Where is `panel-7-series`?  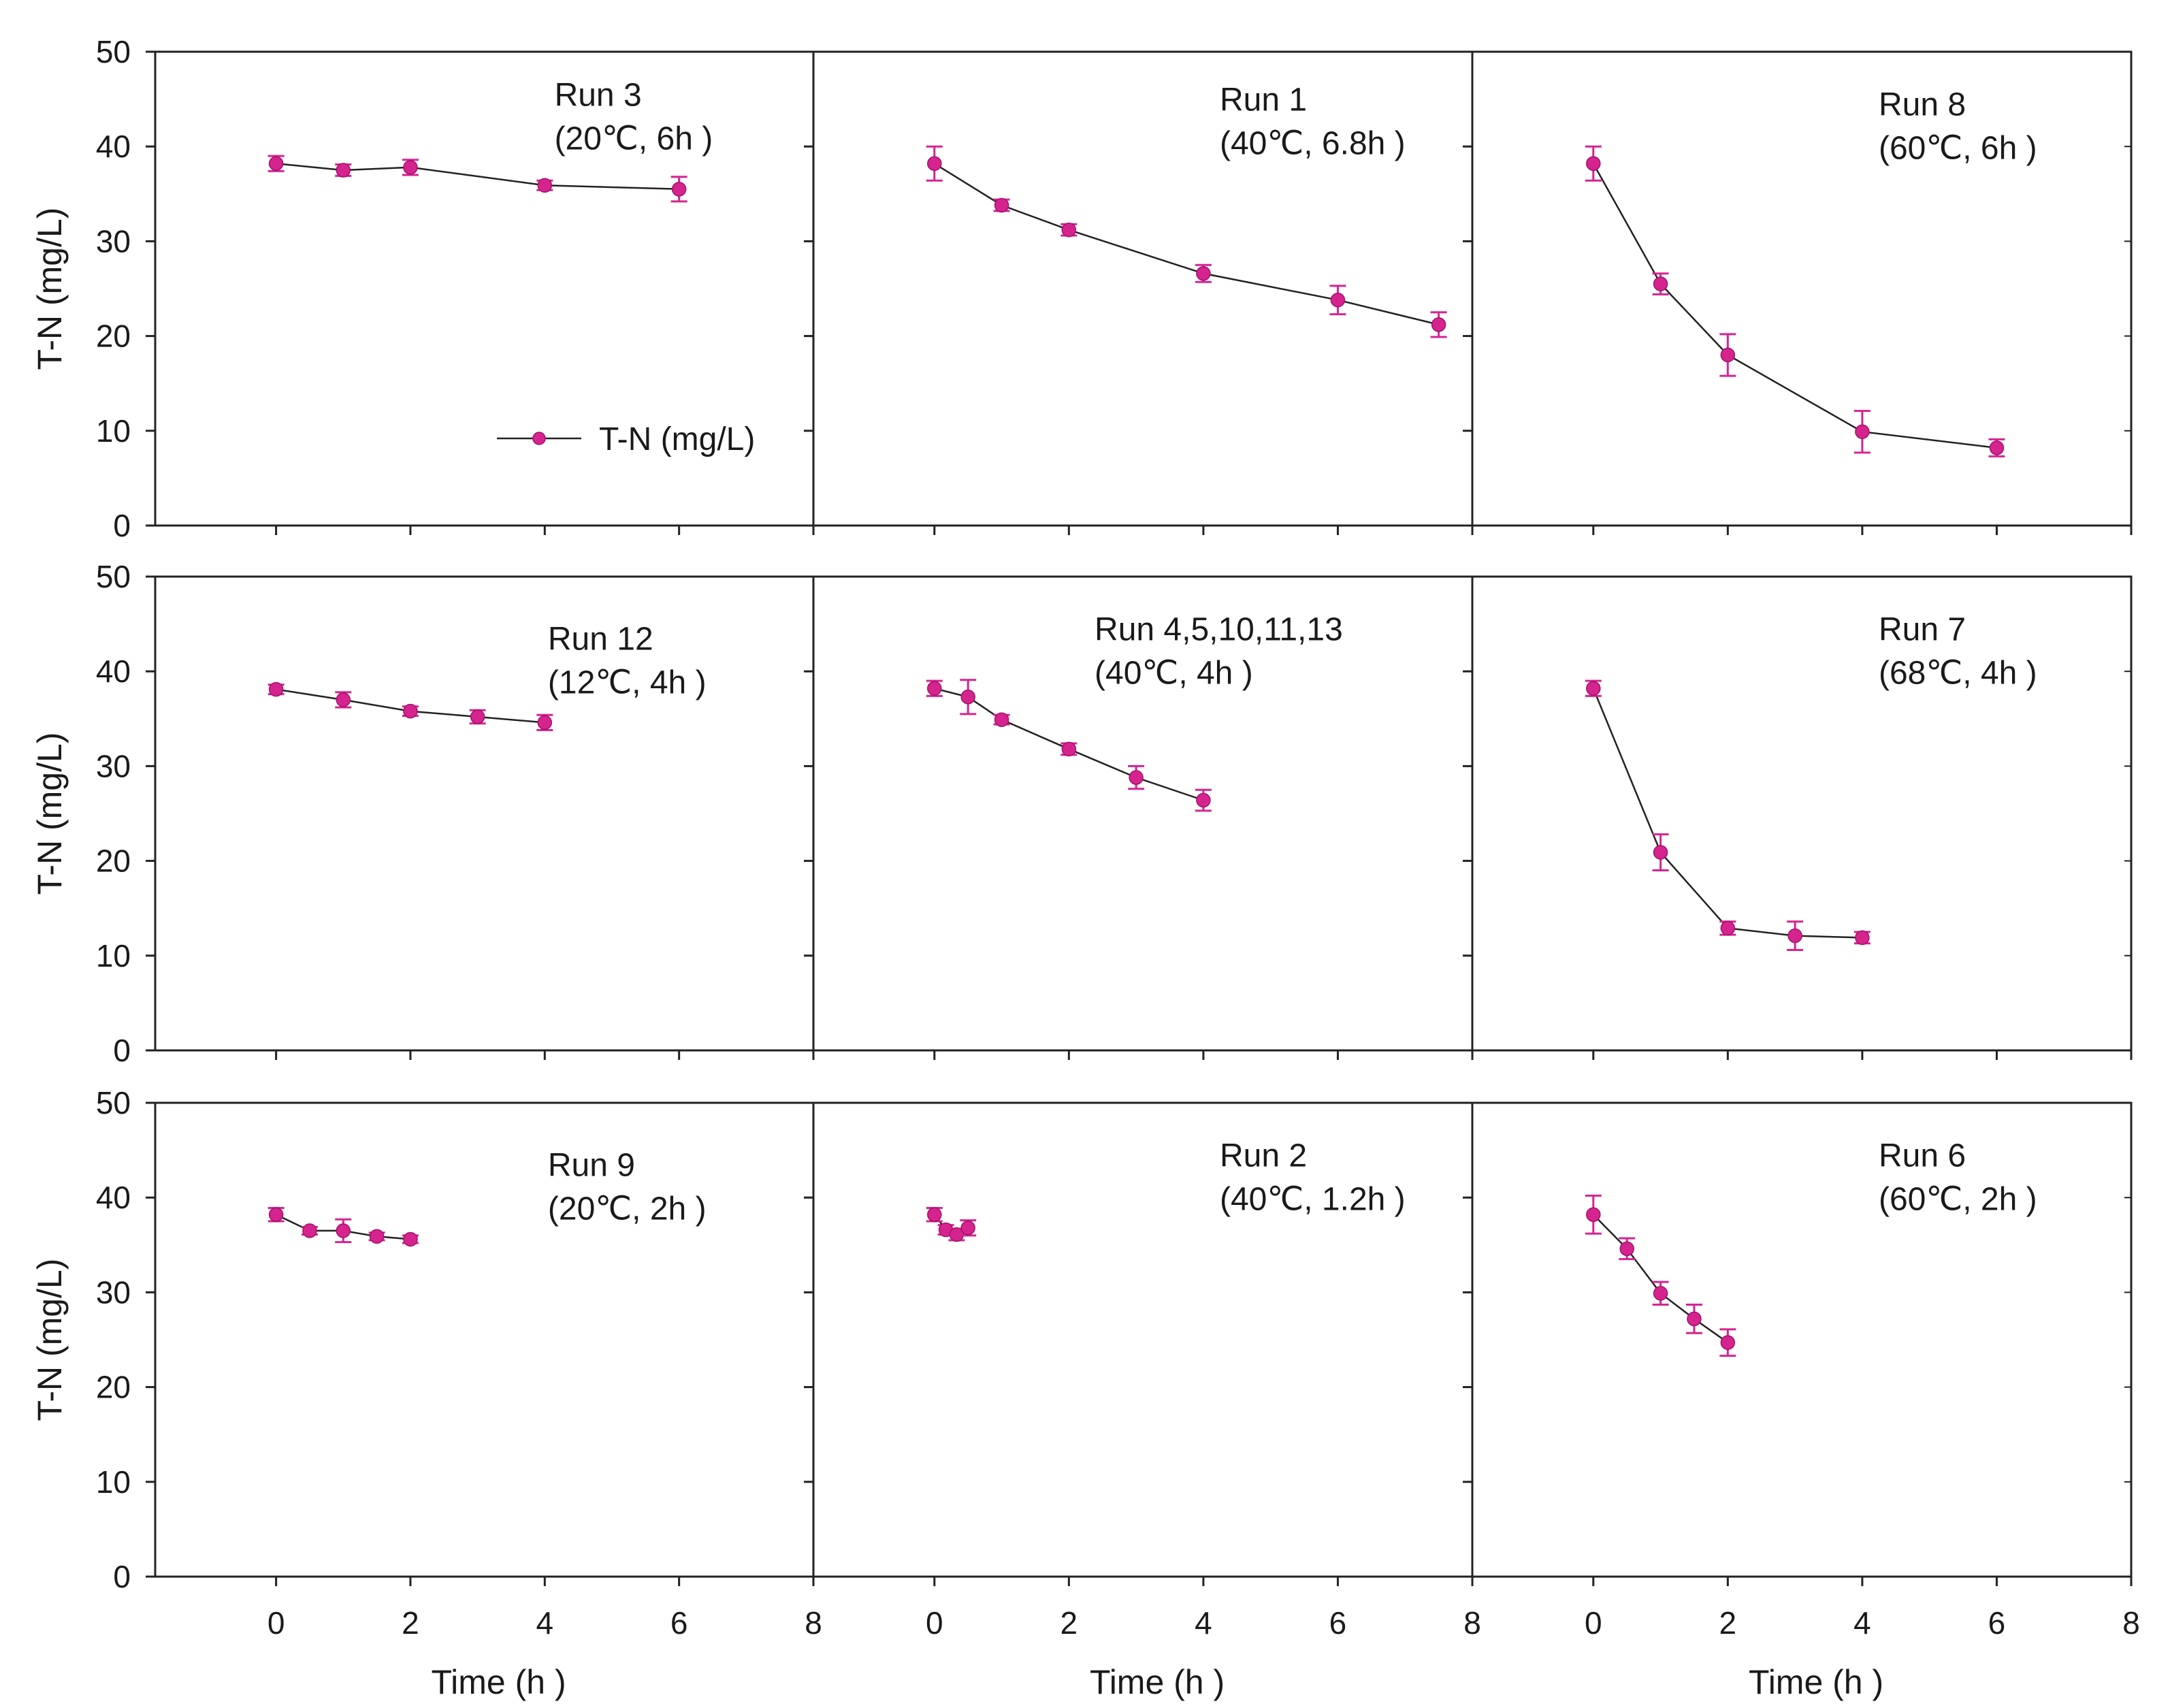
panel-7-series is located at coordinates (343, 1227).